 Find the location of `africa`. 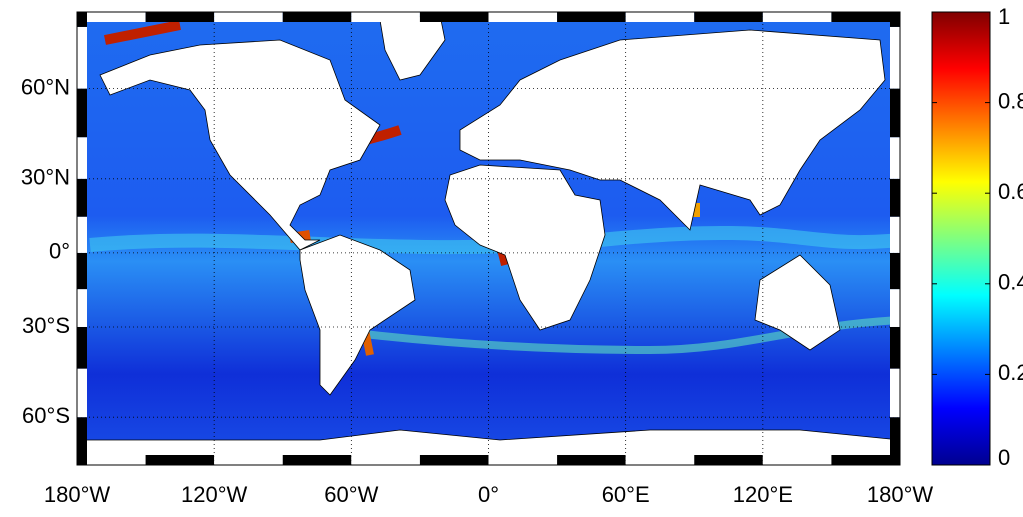

africa is located at coordinates (525, 247).